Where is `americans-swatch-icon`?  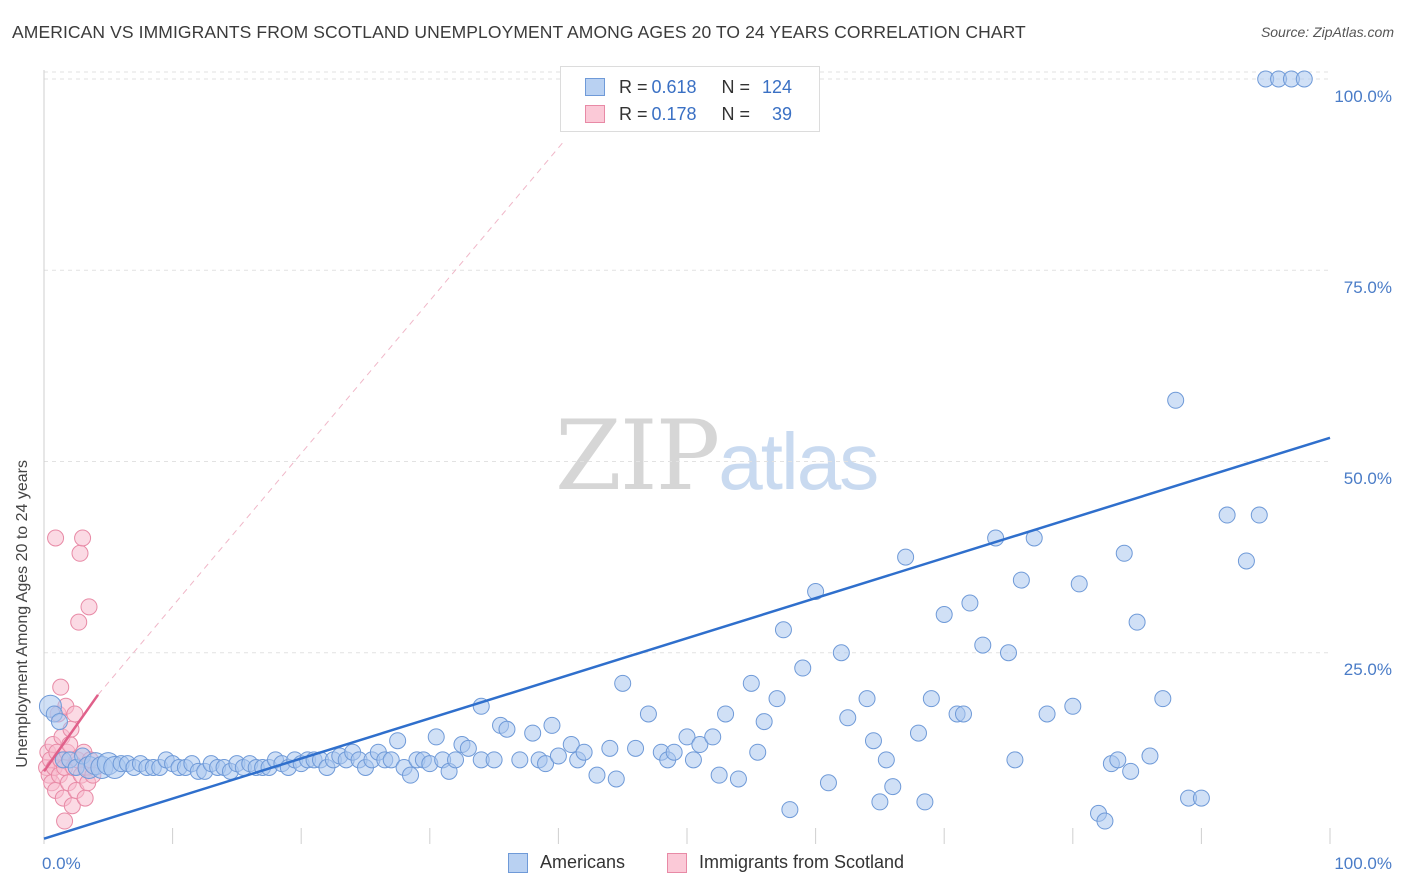
americans-swatch-icon is located at coordinates (595, 87).